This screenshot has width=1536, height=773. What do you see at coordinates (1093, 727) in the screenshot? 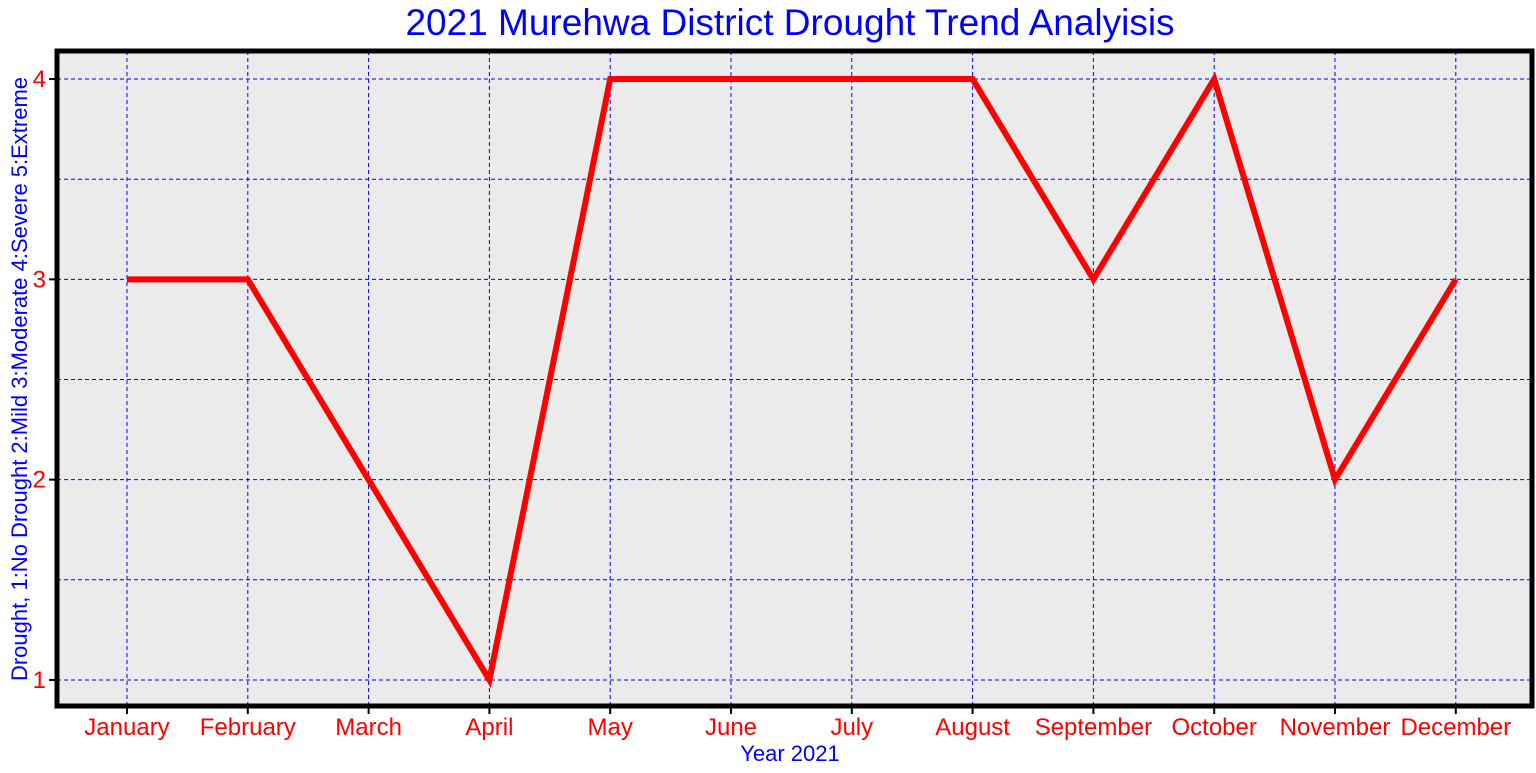
I see `x-tick-label-september: September` at bounding box center [1093, 727].